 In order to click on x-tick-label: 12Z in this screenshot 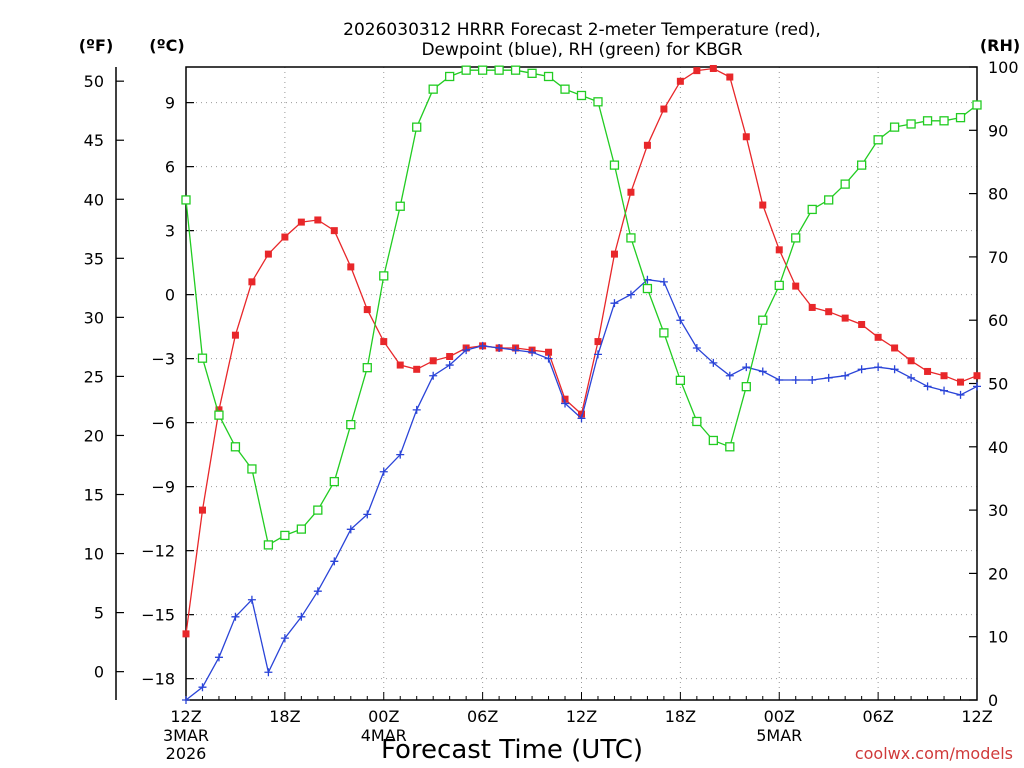, I will do `click(581, 716)`.